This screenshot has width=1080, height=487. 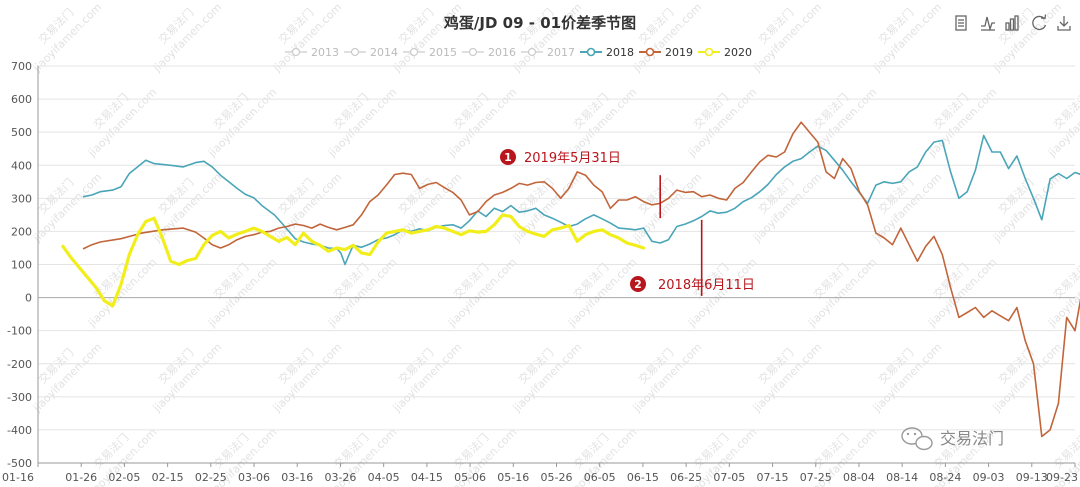 I want to click on x-tick-label: 04-05, so click(x=384, y=477).